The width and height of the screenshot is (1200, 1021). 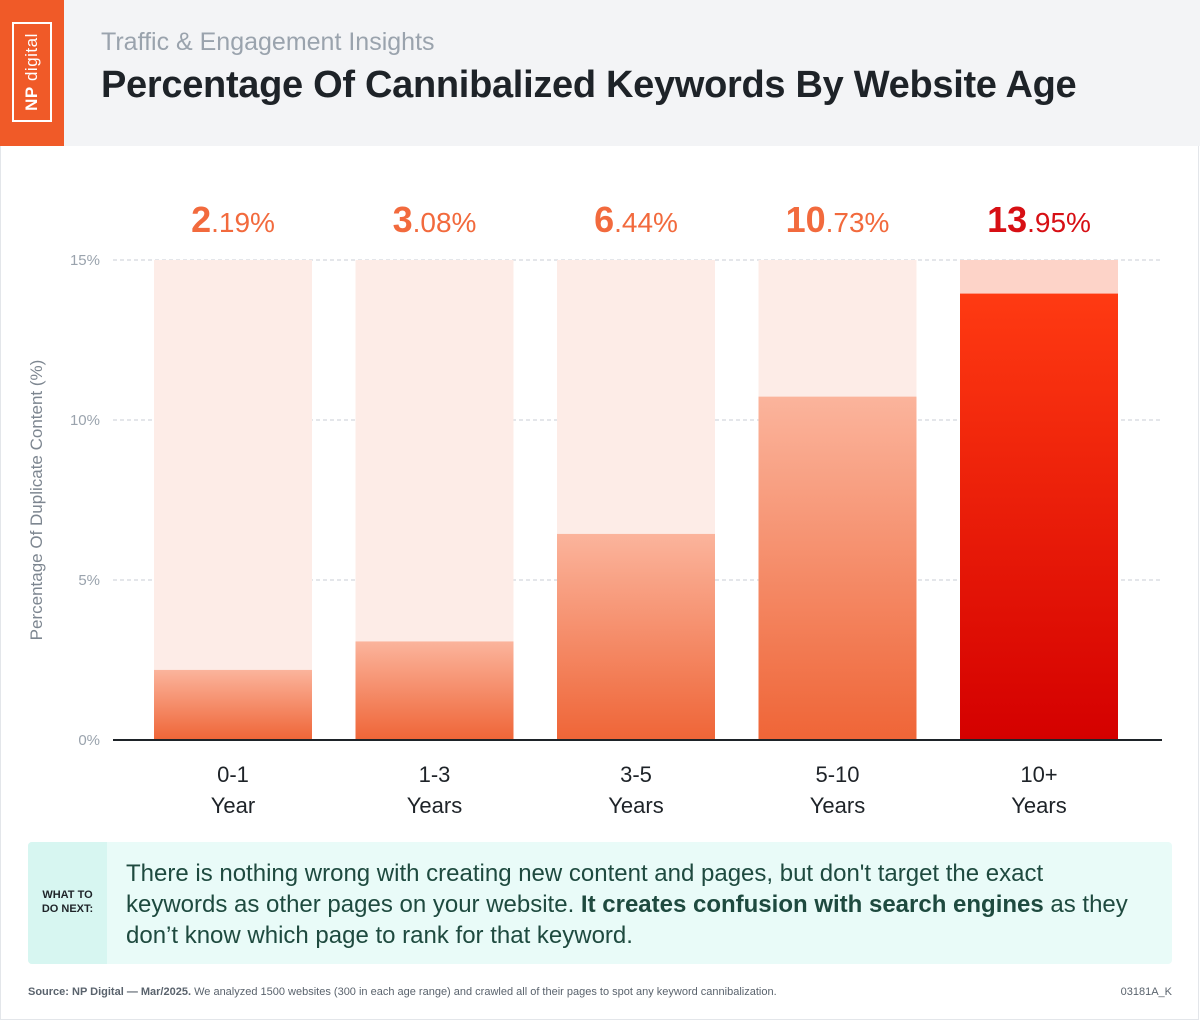 I want to click on data-label-integer: 3, so click(x=403, y=219).